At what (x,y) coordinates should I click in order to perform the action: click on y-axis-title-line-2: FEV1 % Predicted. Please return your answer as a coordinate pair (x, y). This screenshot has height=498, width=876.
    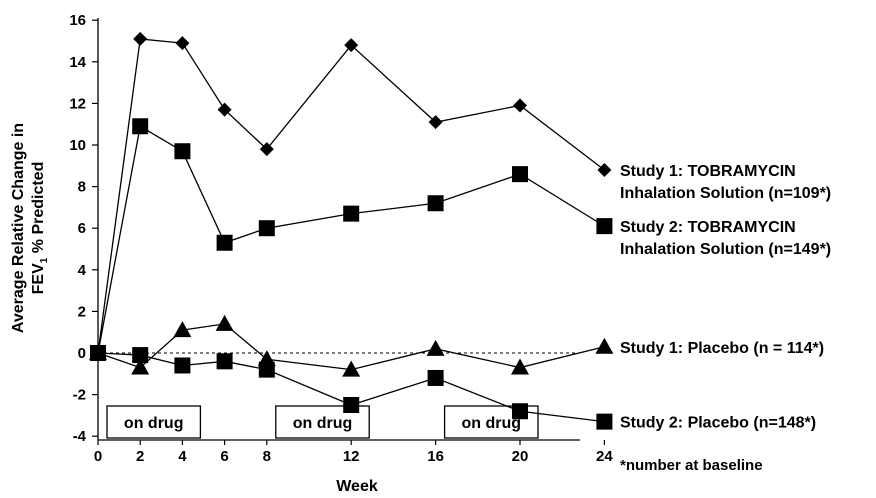
    Looking at the image, I should click on (40, 228).